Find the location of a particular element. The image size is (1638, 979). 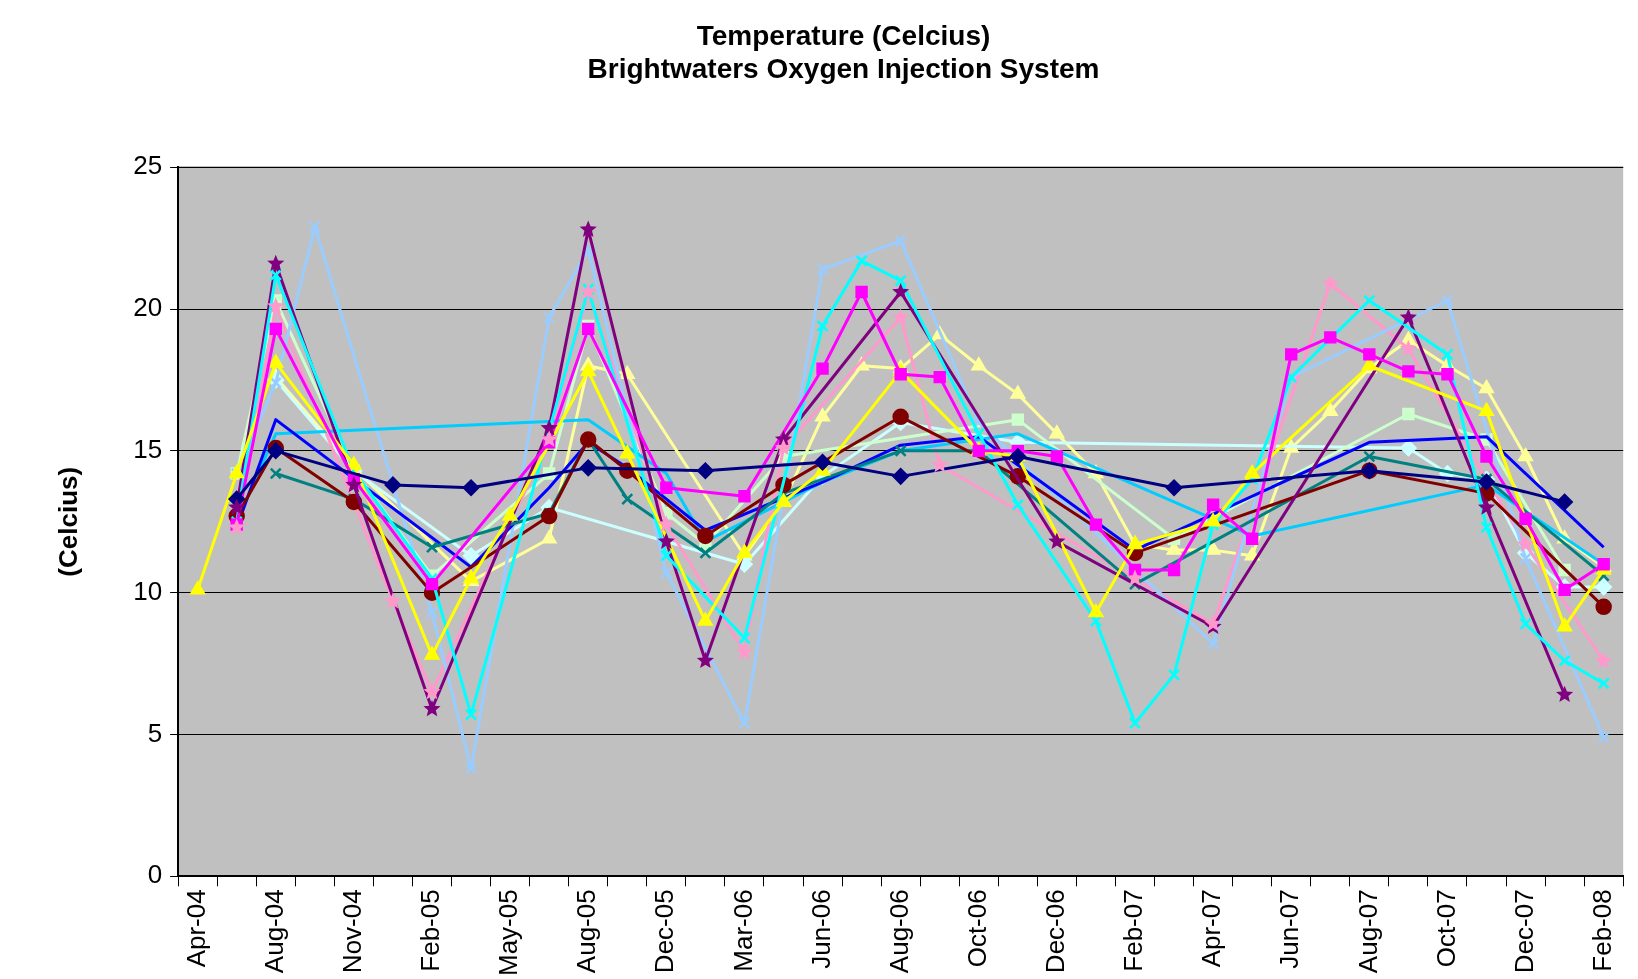

x-tick-label: Apr-04 is located at coordinates (195, 928).